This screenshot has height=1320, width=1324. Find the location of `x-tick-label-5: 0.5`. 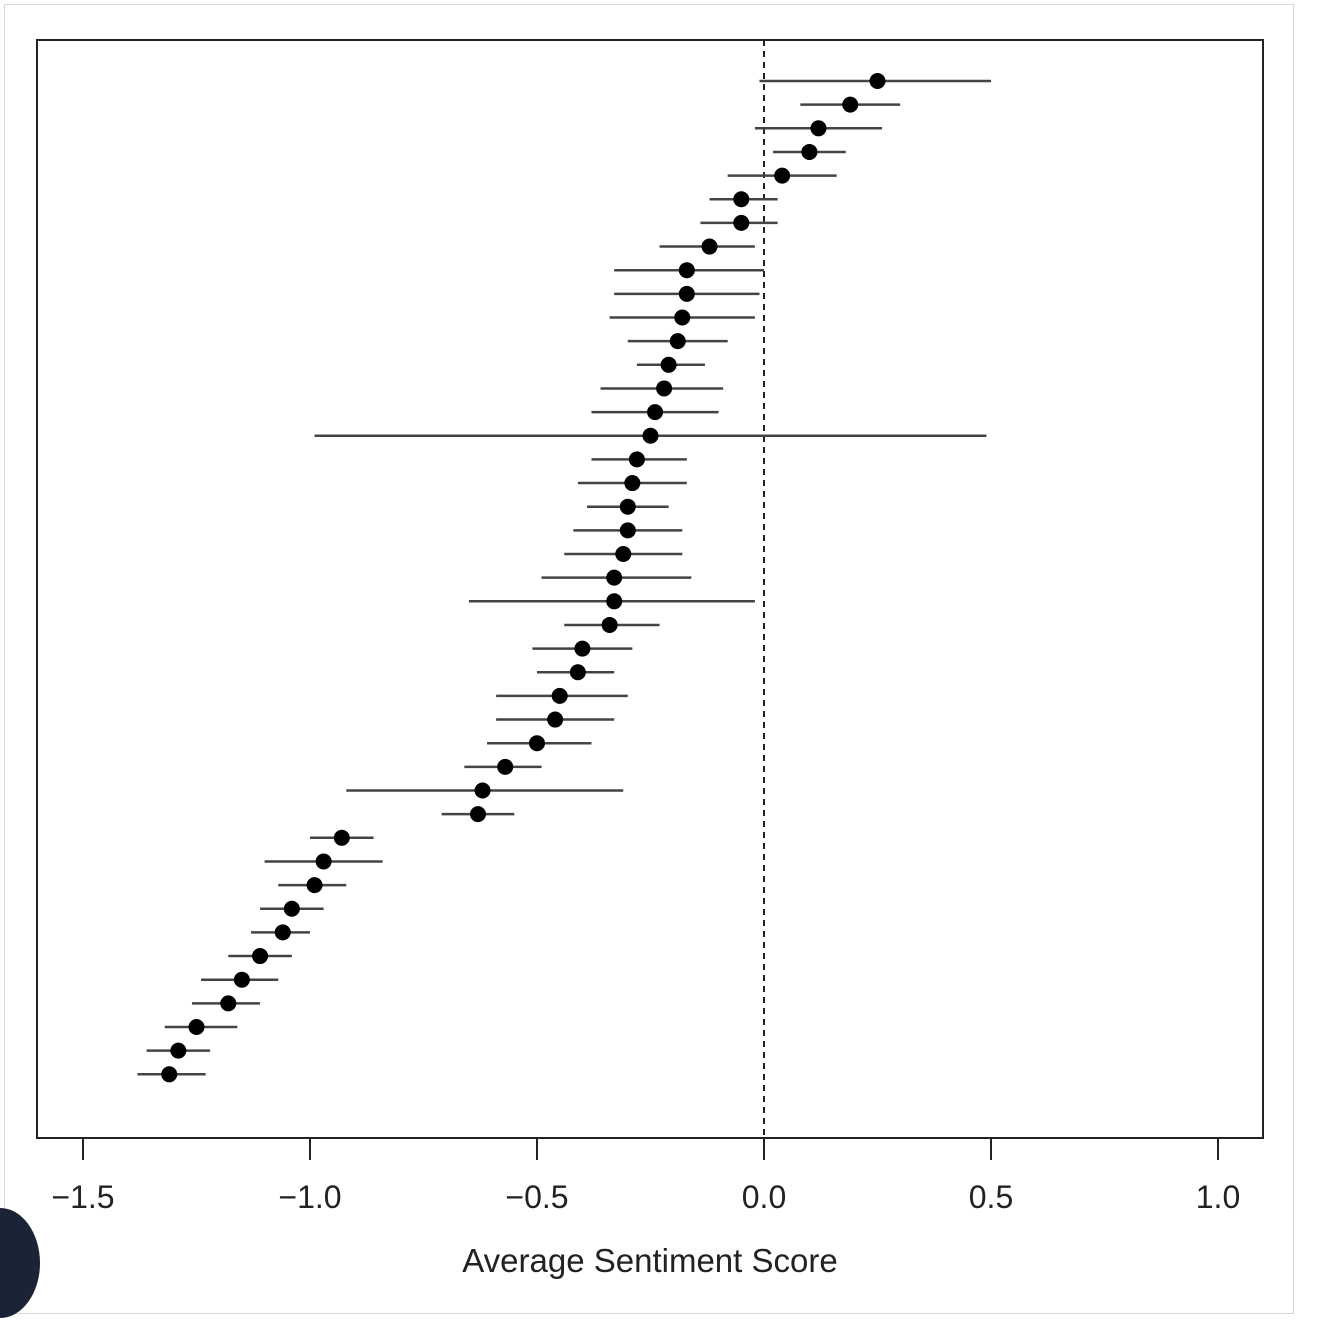

x-tick-label-5: 0.5 is located at coordinates (991, 1197).